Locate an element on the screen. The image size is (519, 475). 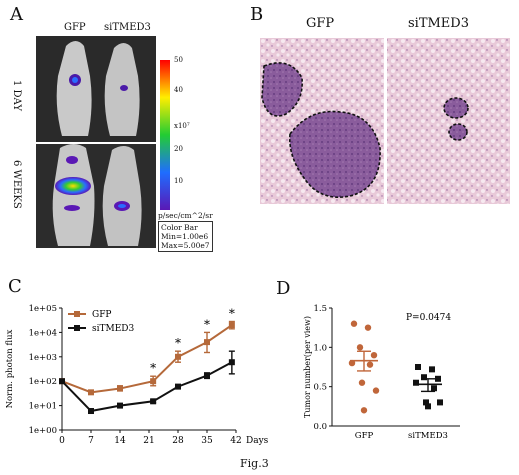
panel-a-row-label-6weeks: 6 WEEKS is located at coordinates (16, 184).